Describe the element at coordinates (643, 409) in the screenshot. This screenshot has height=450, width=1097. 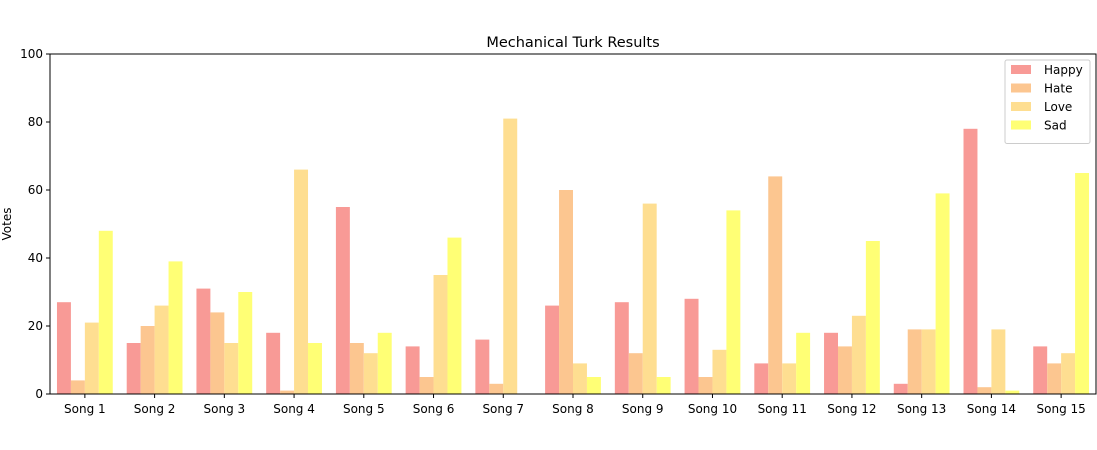
I see `x-tick-label: Song 9` at that location.